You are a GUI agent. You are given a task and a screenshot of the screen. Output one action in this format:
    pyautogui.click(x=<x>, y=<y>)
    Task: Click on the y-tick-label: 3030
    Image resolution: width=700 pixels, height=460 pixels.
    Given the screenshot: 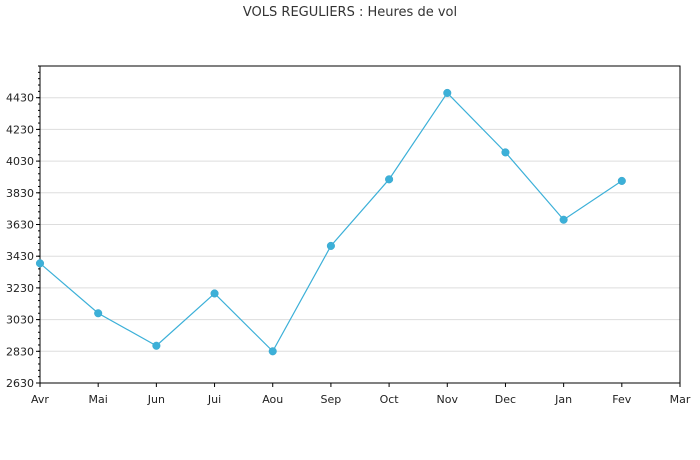 What is the action you would take?
    pyautogui.click(x=20, y=320)
    